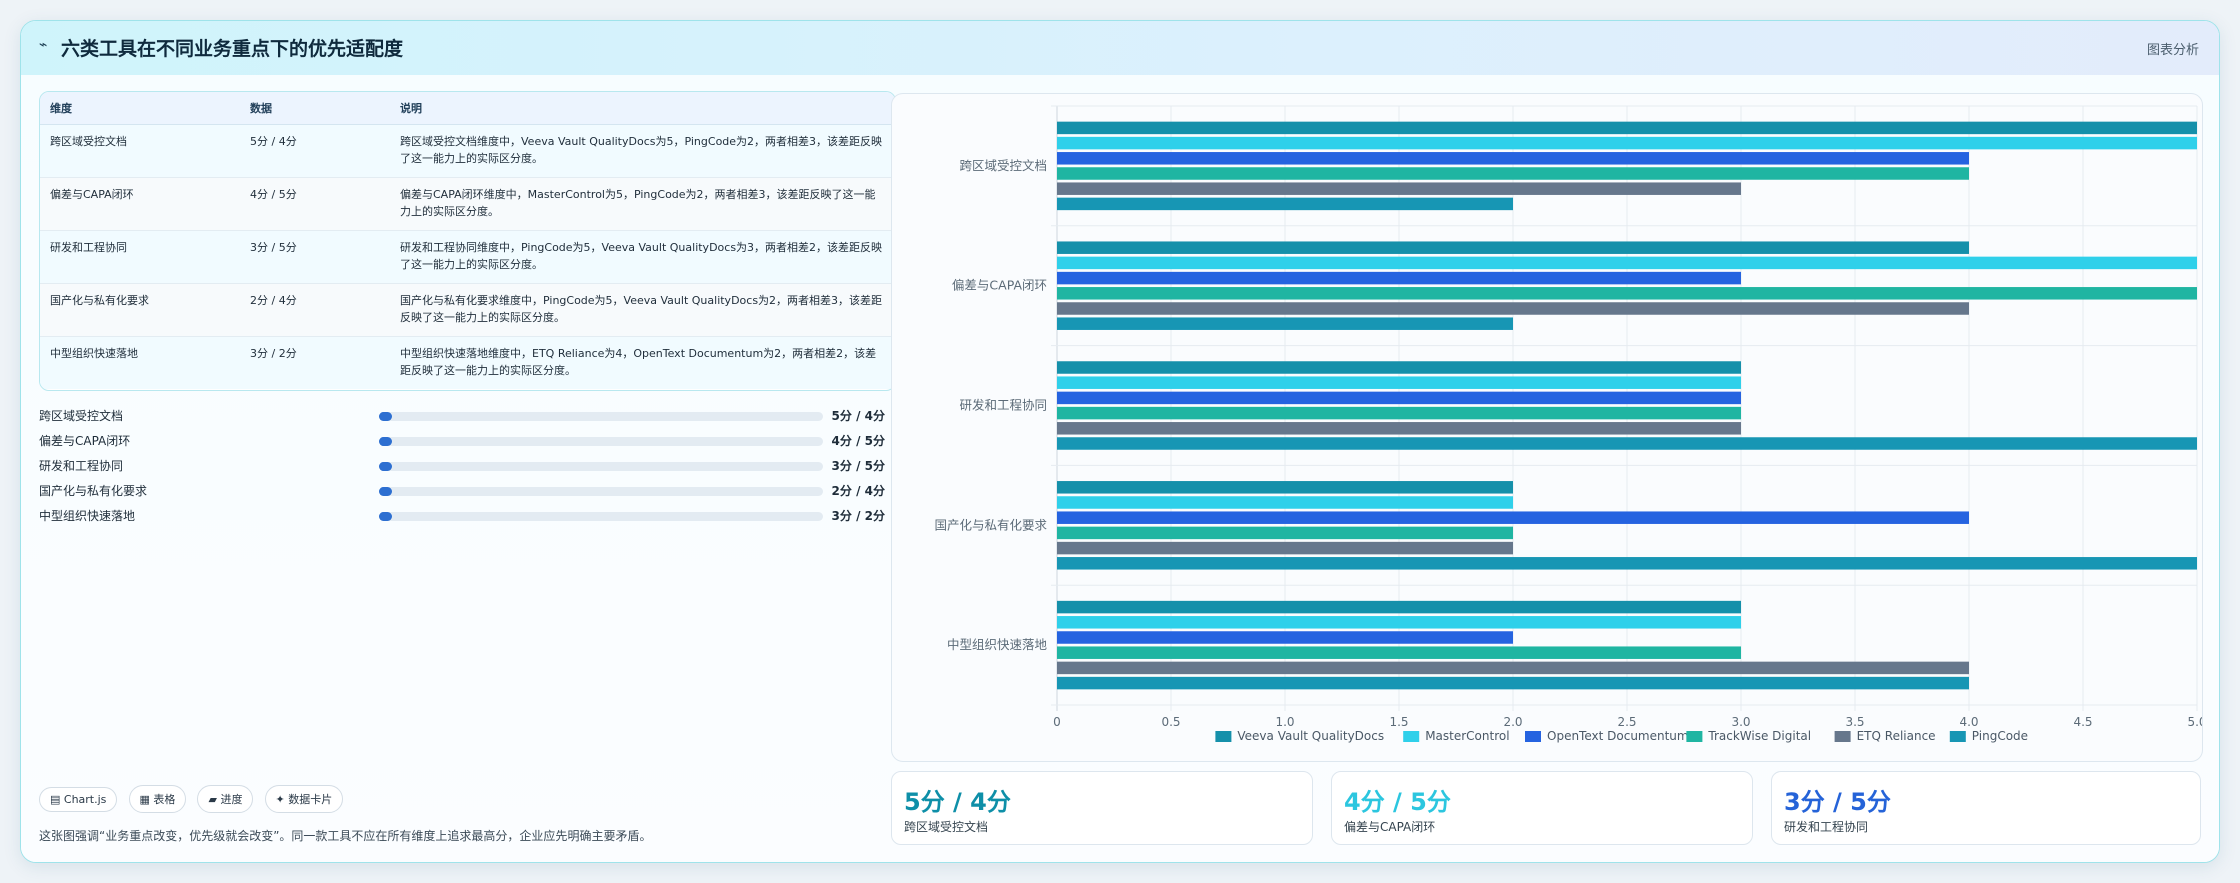 The image size is (2240, 883). I want to click on progress-value: 4分 / 5分, so click(858, 441).